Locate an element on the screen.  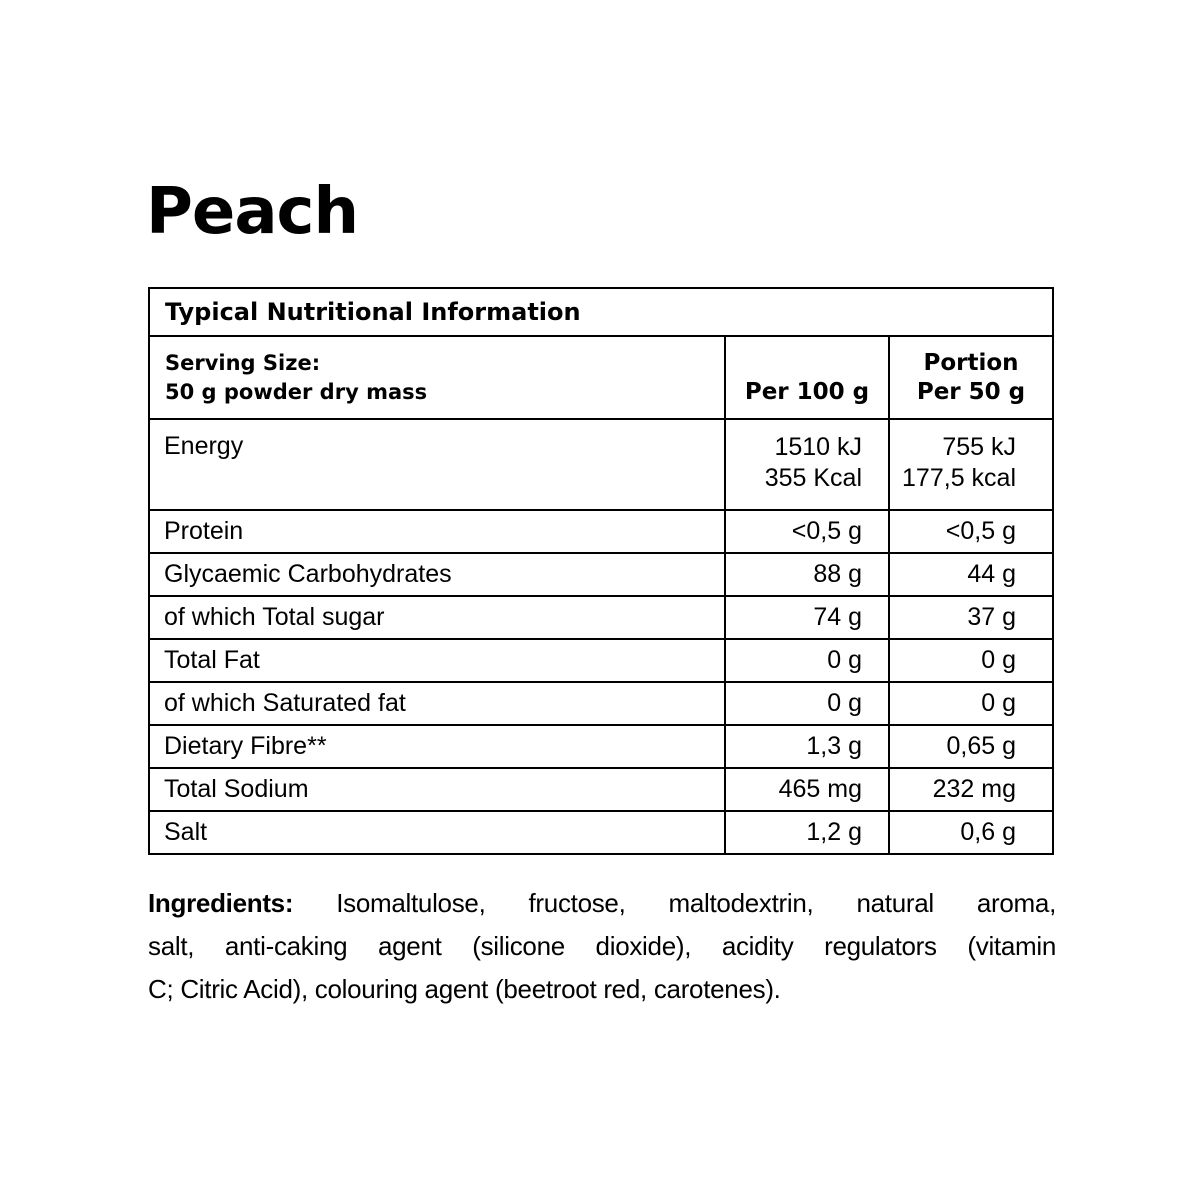
value-per-100g: 74 g is located at coordinates (806, 617).